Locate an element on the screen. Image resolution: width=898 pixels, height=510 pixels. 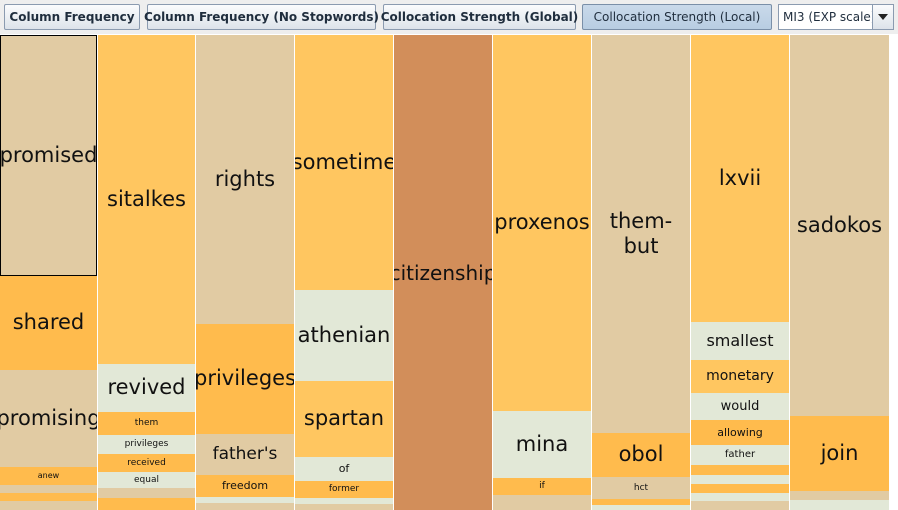
word-label: allowing is located at coordinates (740, 432).